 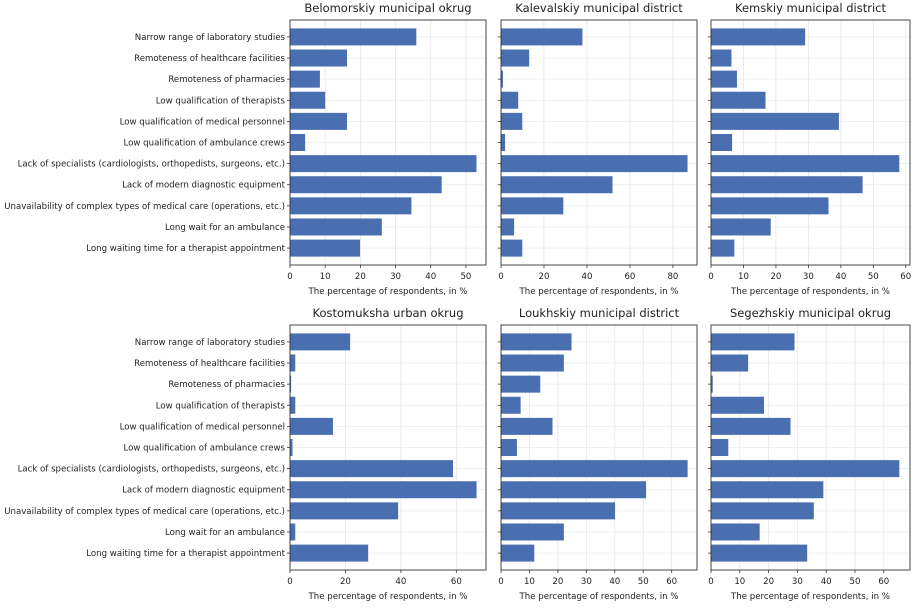 I want to click on panel-title: Kostomuksha urban okrug, so click(x=388, y=313).